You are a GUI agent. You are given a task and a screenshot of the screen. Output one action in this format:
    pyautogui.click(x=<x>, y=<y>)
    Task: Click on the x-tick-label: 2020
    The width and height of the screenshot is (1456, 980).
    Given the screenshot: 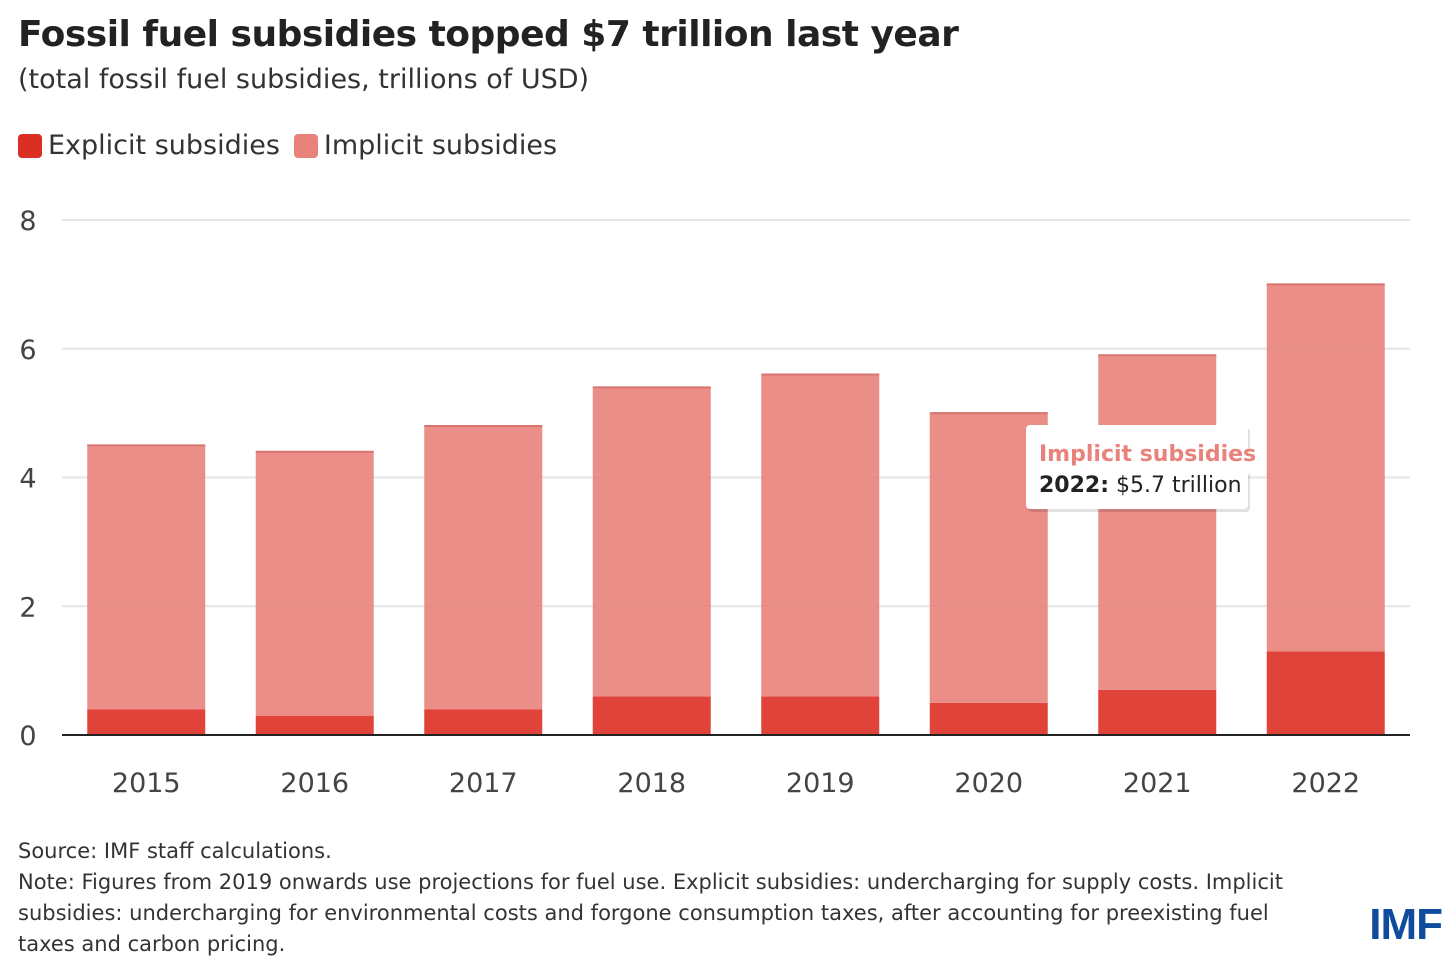 What is the action you would take?
    pyautogui.click(x=988, y=783)
    